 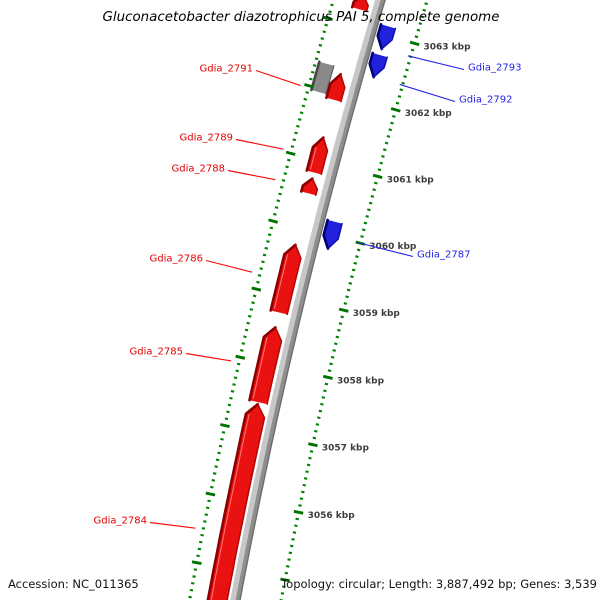 I want to click on gene-arrow-partial-gene-top, so click(x=360, y=6).